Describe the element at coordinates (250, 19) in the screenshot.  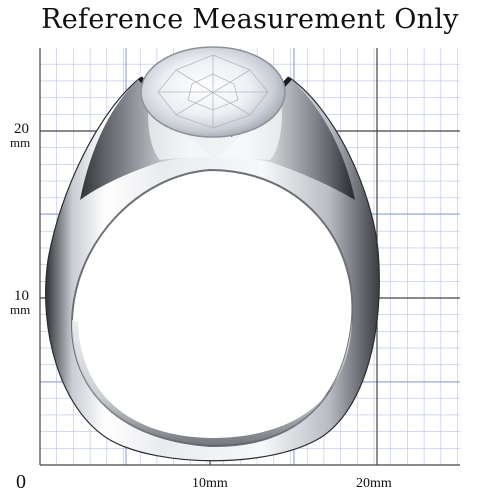
I see `page-title: Reference Measurement Only` at that location.